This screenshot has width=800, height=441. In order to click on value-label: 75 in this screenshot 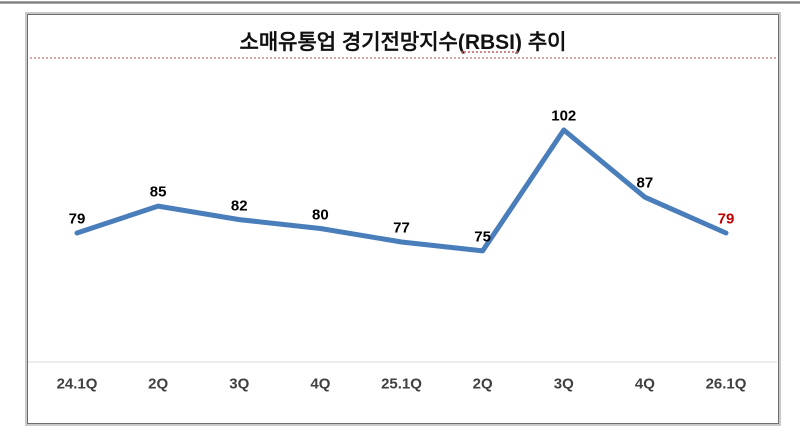, I will do `click(482, 237)`.